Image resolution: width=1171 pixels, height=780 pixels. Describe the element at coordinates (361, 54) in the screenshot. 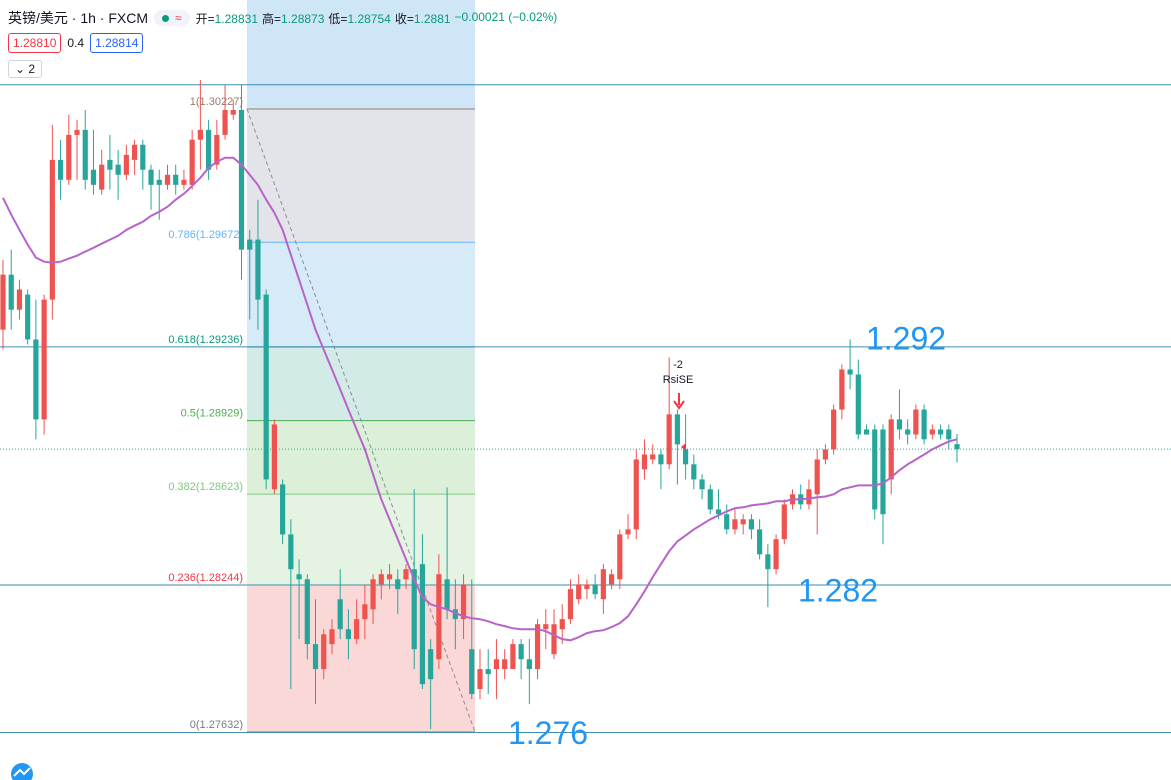

I see `date-range` at that location.